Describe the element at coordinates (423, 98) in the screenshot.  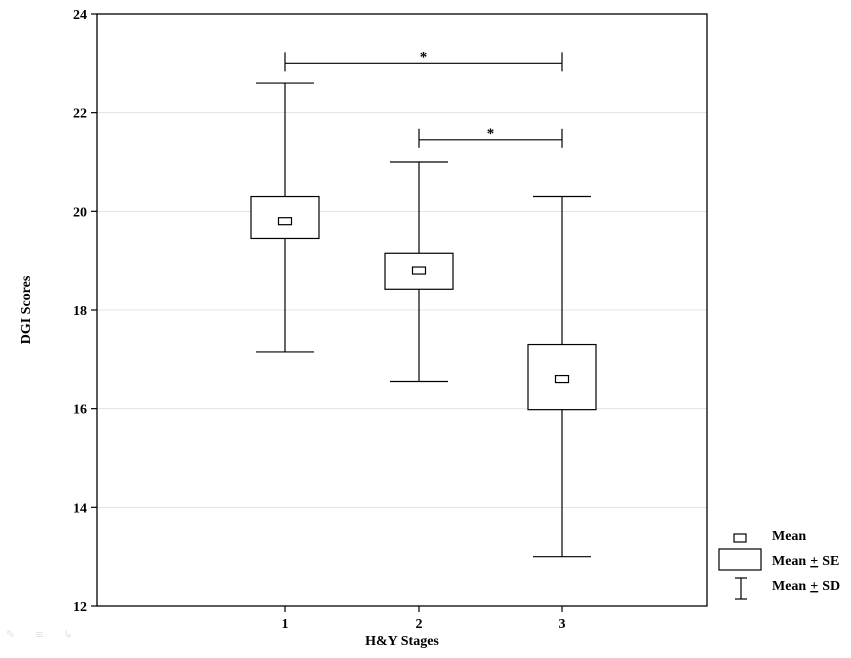
I see `significance-brackets: **` at that location.